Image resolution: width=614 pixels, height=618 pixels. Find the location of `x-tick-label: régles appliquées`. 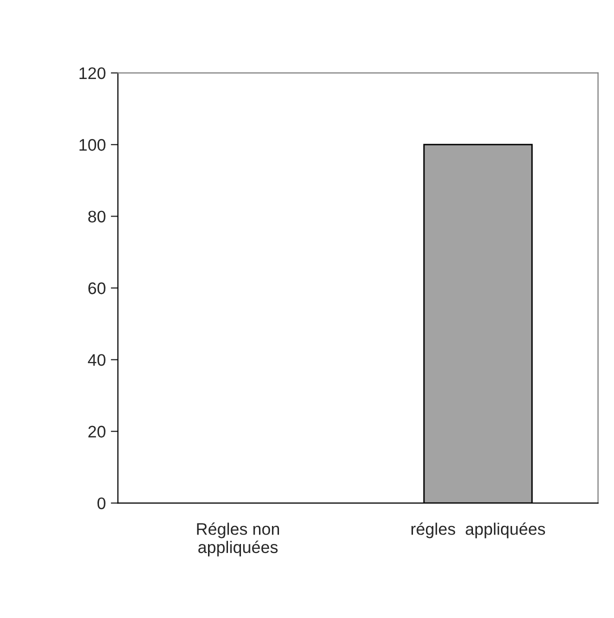

x-tick-label: régles appliquées is located at coordinates (478, 530).